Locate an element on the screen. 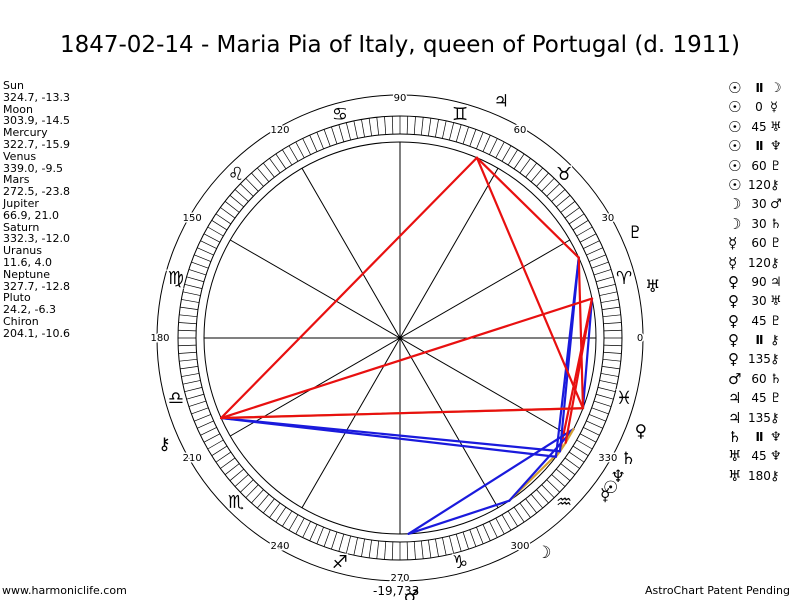  aspect-row: ☉ 60 ♇ is located at coordinates (758, 166).